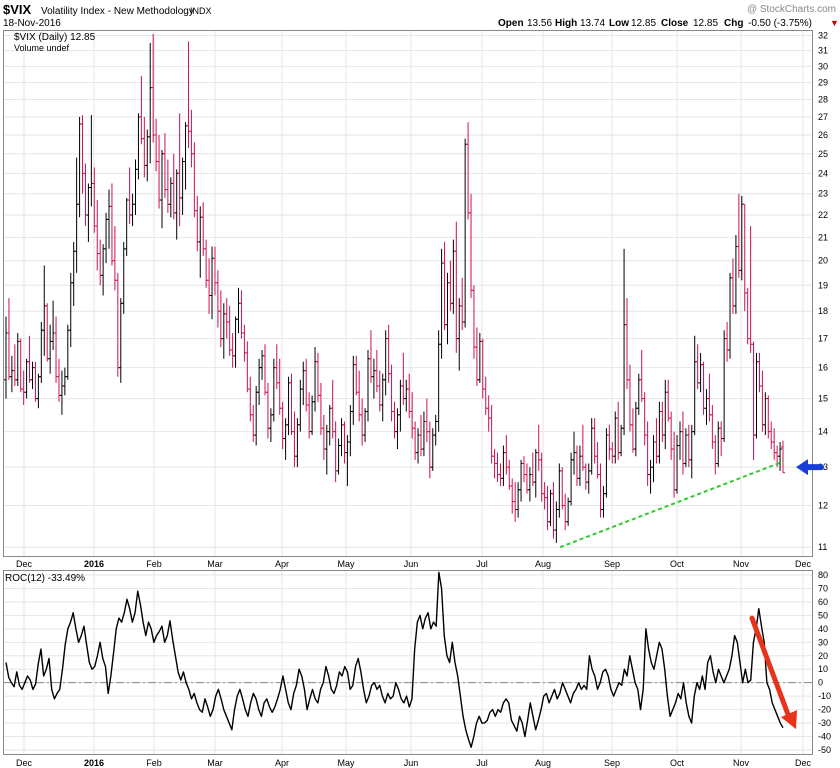  I want to click on roc-x-tick: Sep, so click(612, 763).